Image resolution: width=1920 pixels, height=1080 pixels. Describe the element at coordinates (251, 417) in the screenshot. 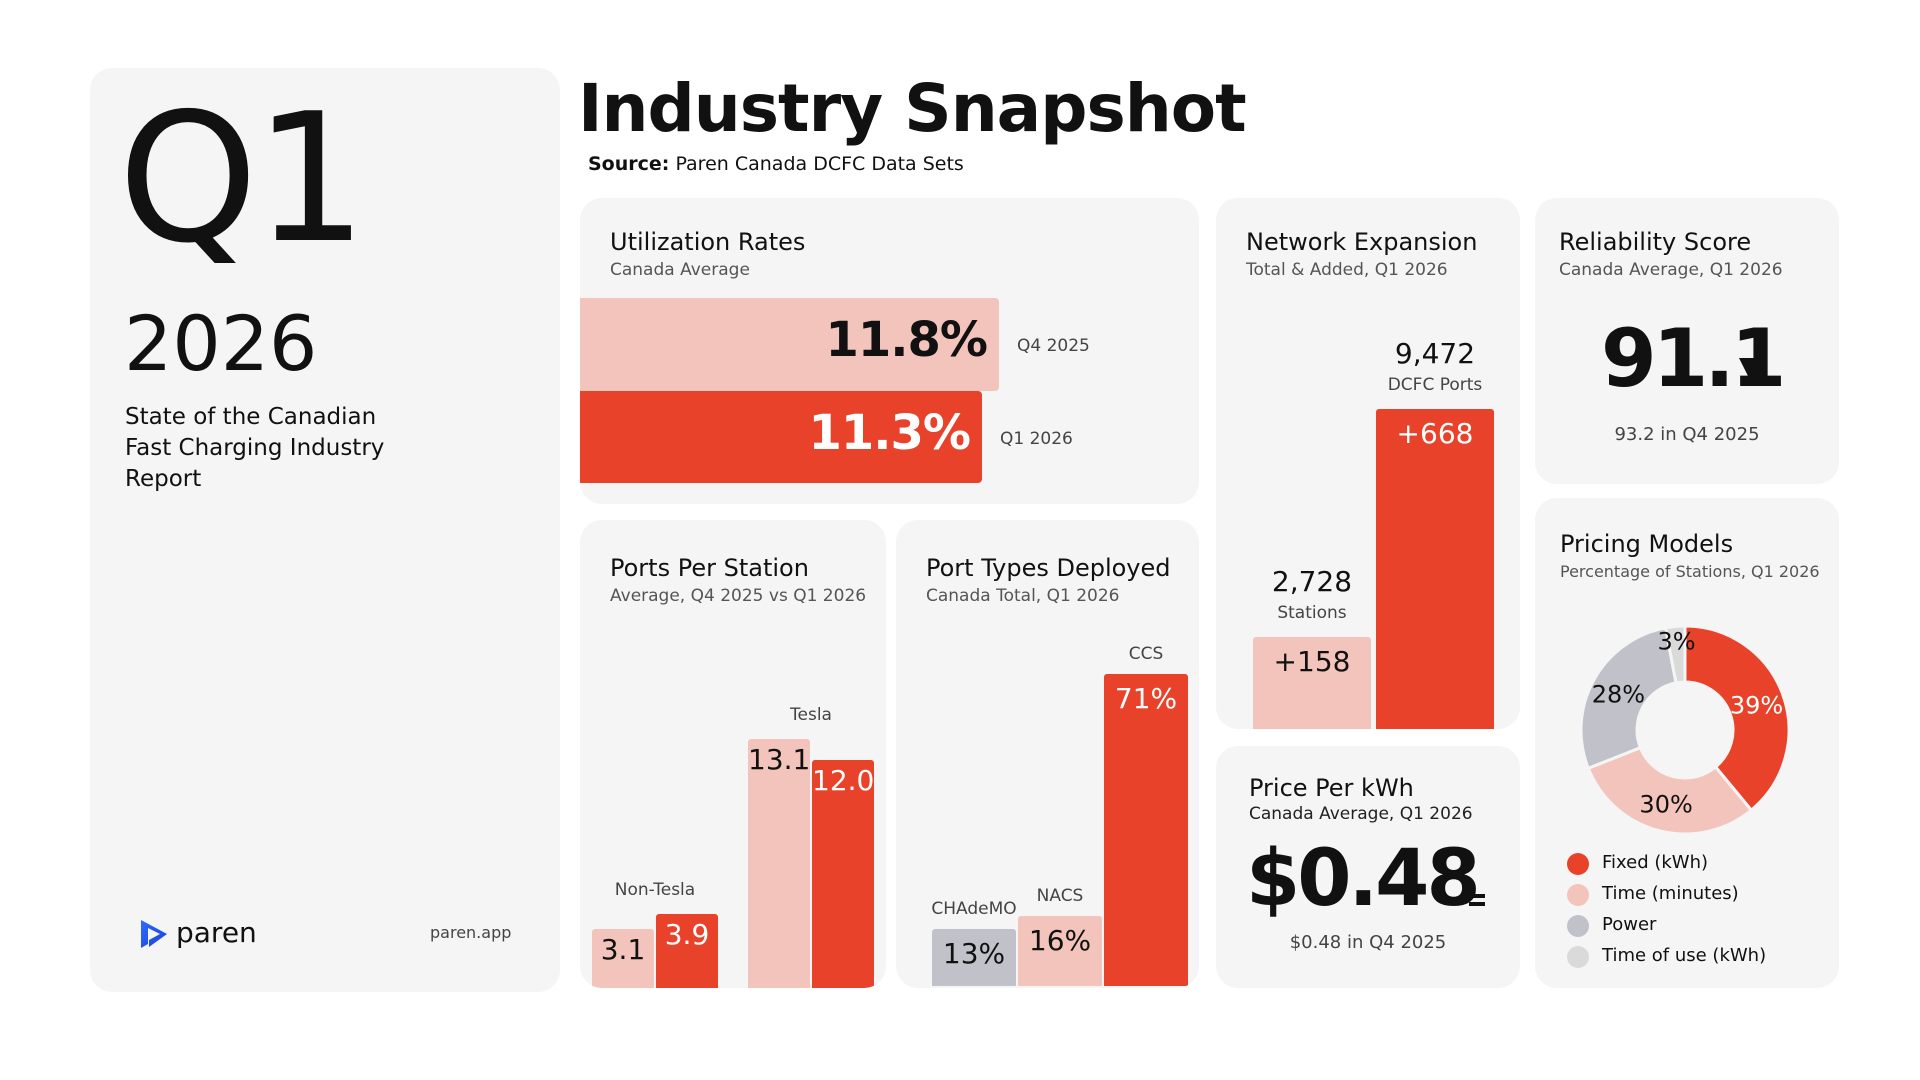

I see `report-title-line-1: State of the Canadian` at that location.